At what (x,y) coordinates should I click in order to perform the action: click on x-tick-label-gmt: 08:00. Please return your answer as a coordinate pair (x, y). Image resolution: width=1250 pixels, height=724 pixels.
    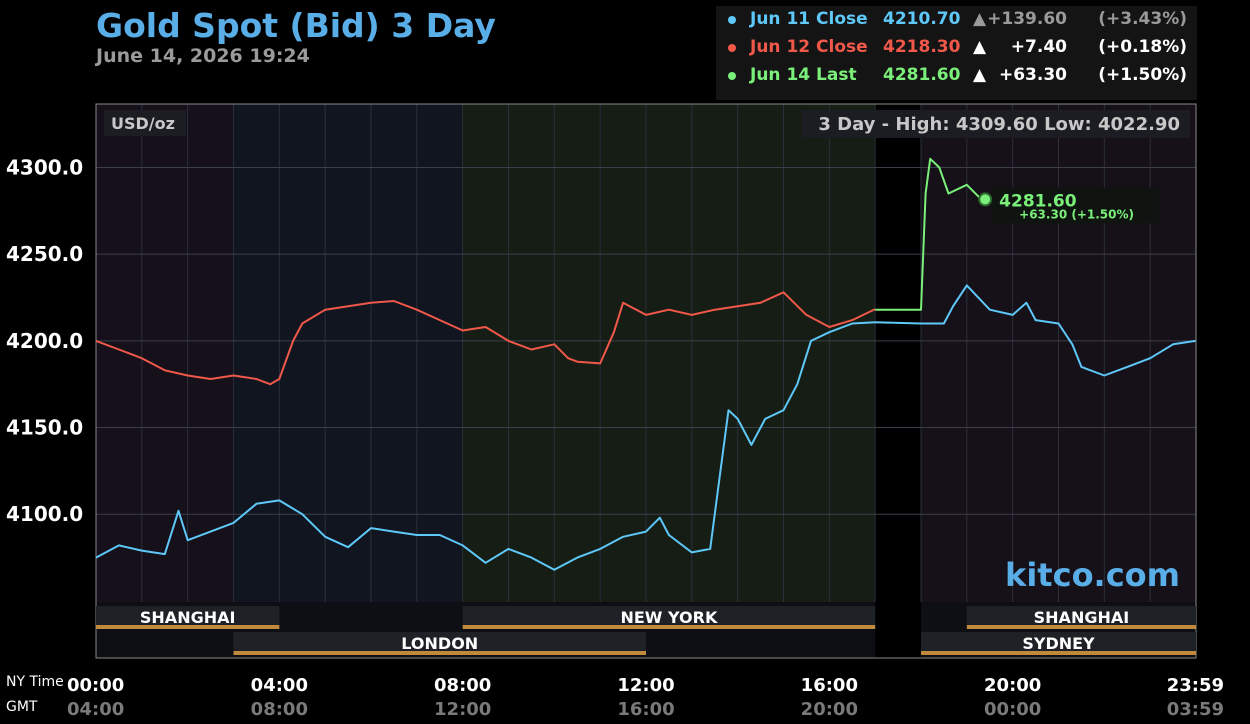
    Looking at the image, I should click on (279, 709).